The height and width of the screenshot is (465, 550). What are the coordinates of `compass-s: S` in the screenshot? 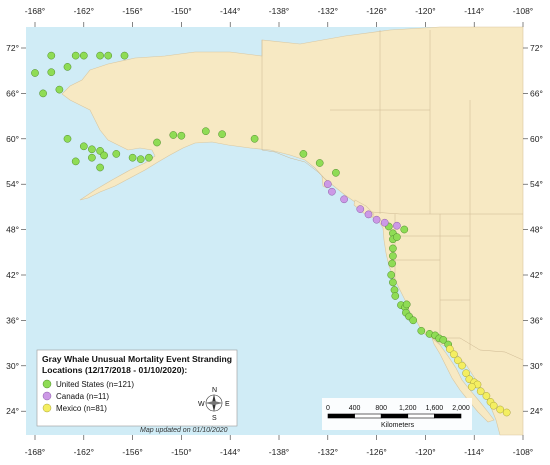 It's located at (214, 418).